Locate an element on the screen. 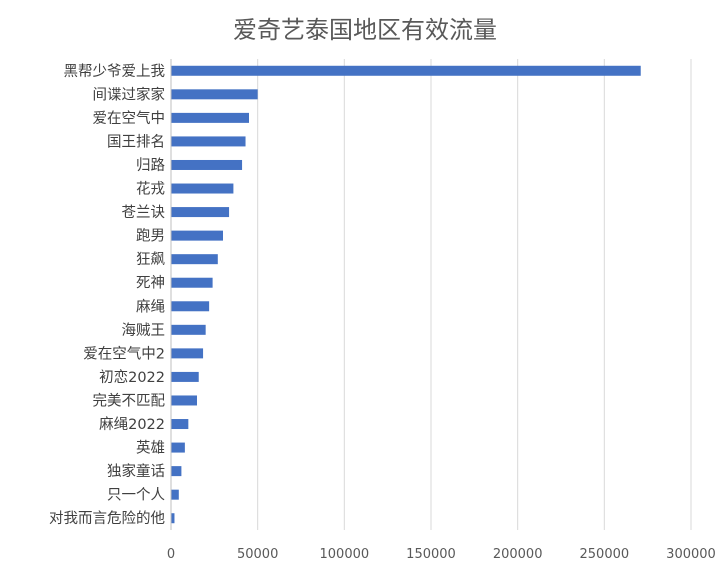  x-tick-label: 0 is located at coordinates (171, 554).